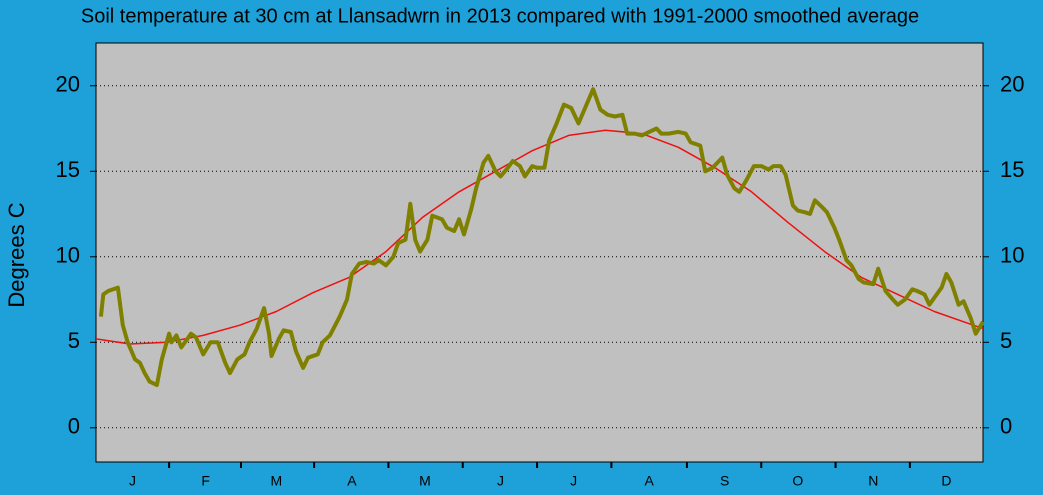 The height and width of the screenshot is (495, 1043). What do you see at coordinates (205, 481) in the screenshot?
I see `x-tick-label: F` at bounding box center [205, 481].